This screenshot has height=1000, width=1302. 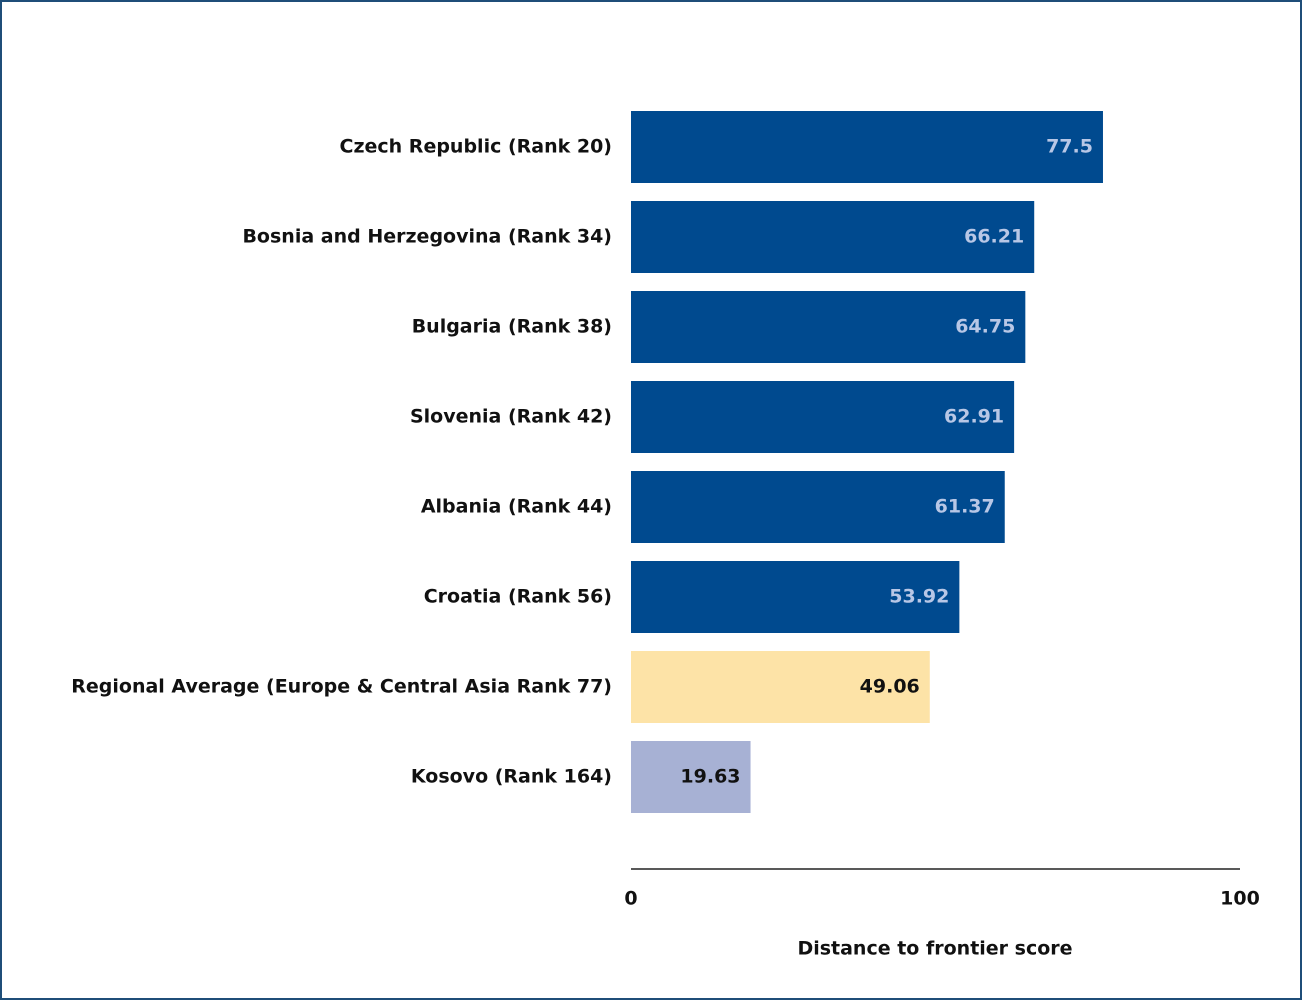 I want to click on y-tick-label: Czech Republic (Rank 20), so click(x=476, y=147).